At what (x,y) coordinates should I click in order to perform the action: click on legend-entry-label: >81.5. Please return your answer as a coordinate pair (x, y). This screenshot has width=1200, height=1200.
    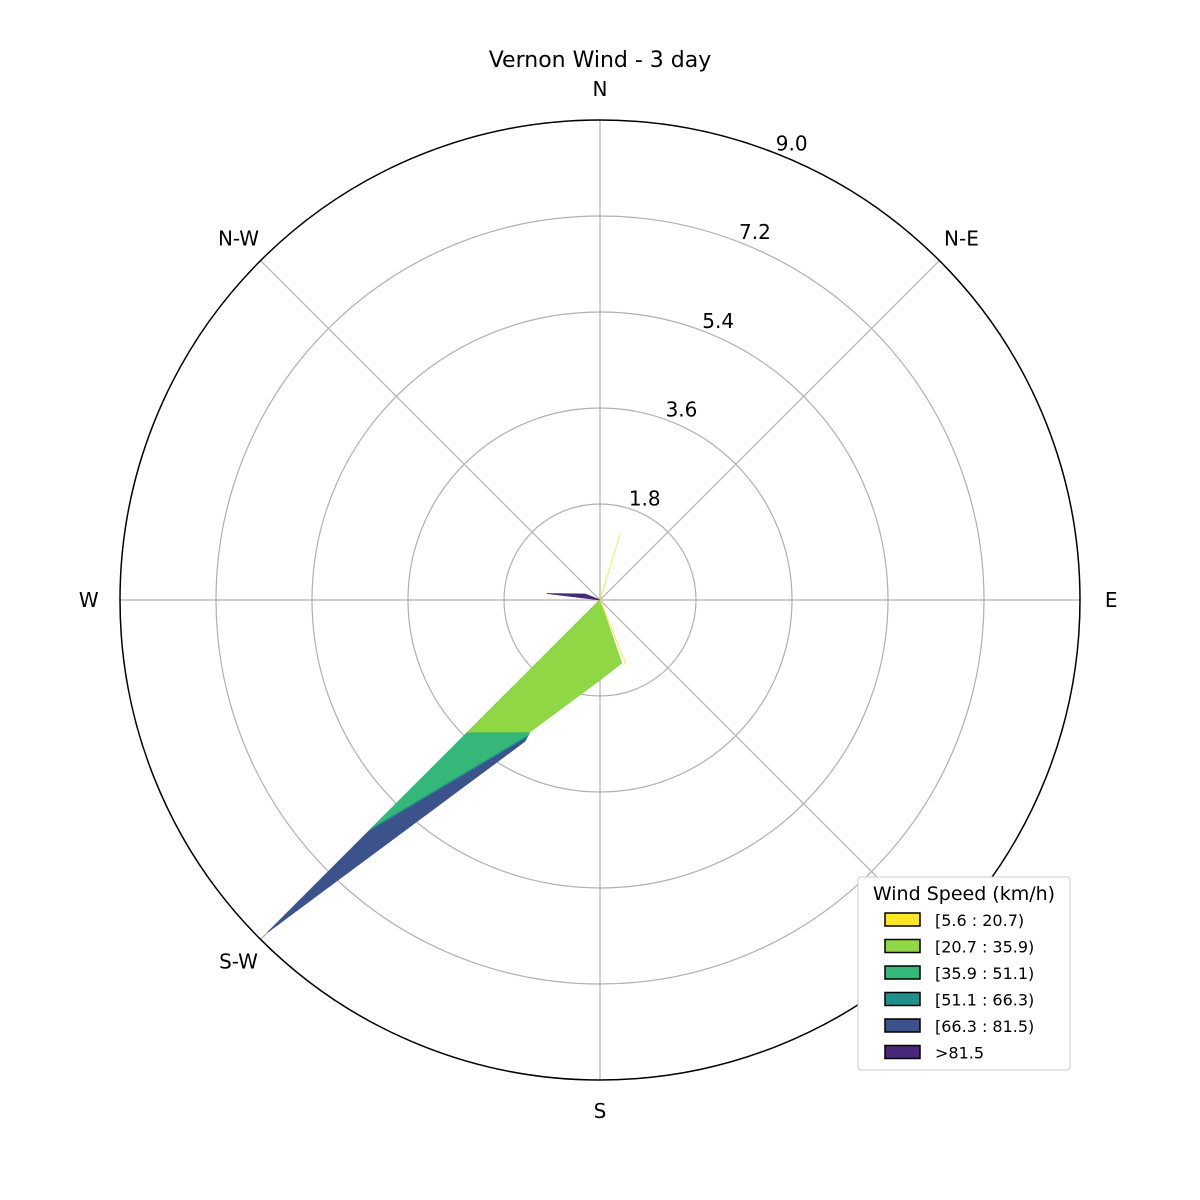
    Looking at the image, I should click on (959, 1053).